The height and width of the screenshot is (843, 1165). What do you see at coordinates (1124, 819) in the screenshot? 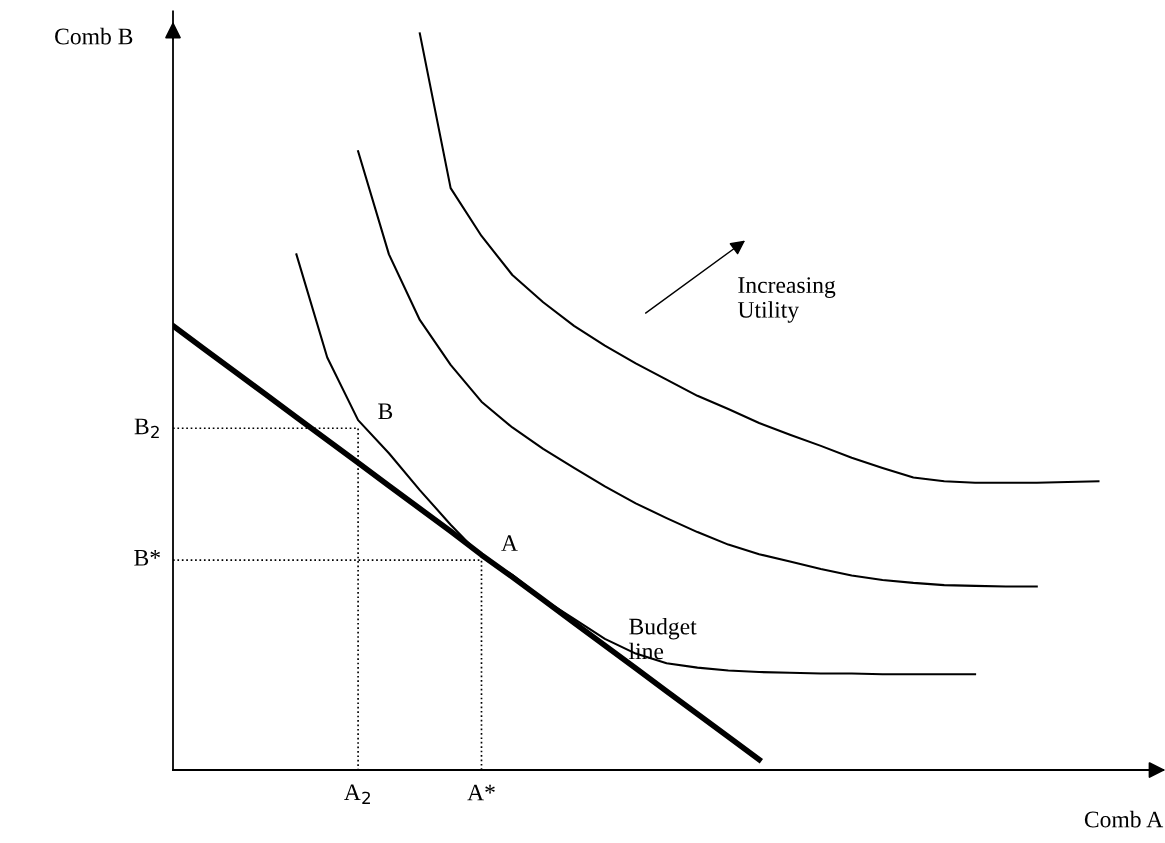
I see `x-axis-title: Comb A` at bounding box center [1124, 819].